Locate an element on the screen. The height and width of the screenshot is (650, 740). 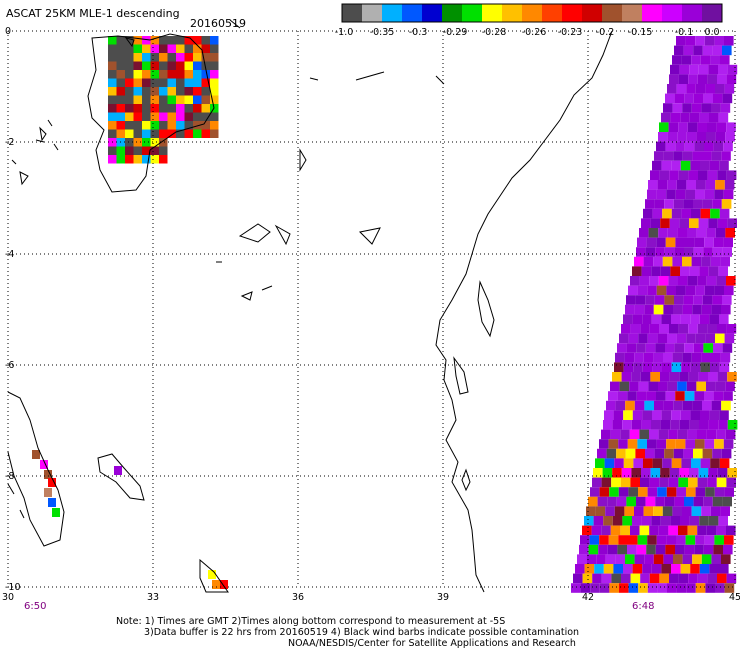
colorbar-label: -1.0 is located at coordinates (344, 32).